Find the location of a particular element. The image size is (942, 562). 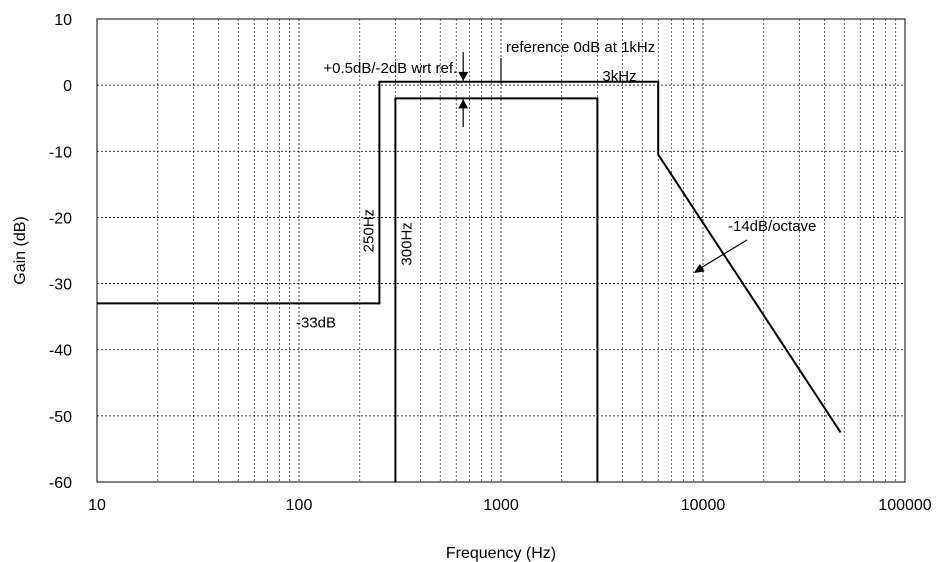

y-tick-label: -40 is located at coordinates (60, 351).